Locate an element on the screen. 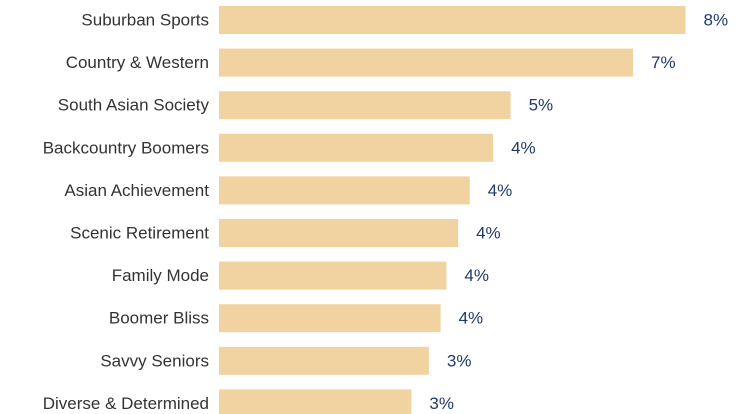  category-label: Boomer Bliss is located at coordinates (159, 318).